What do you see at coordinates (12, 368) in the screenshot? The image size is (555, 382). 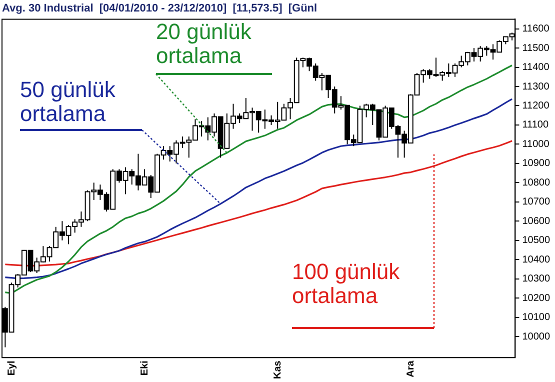 I see `x-tick-label: Eyl` at bounding box center [12, 368].